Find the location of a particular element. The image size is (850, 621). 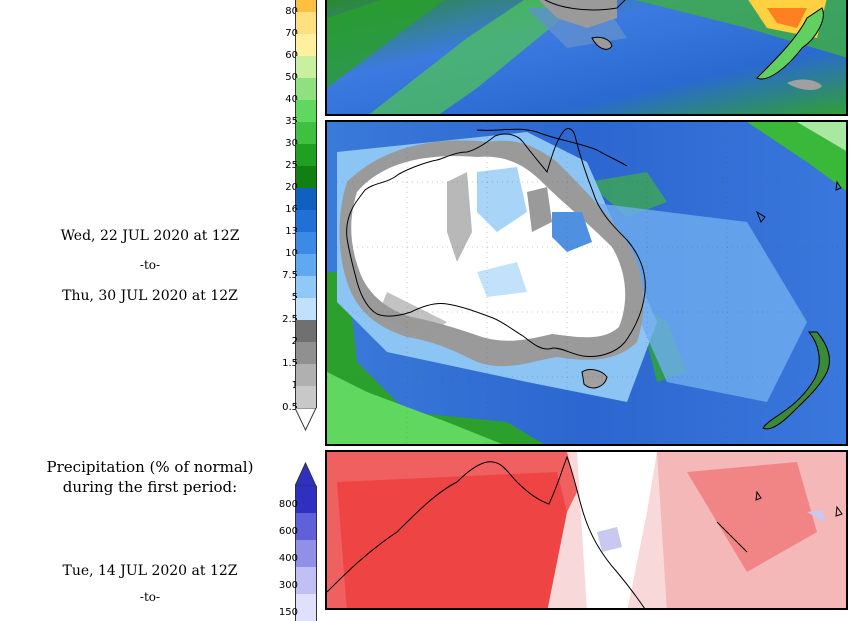

period2-start: Wed, 22 JUL 2020 at 12Z is located at coordinates (150, 236).